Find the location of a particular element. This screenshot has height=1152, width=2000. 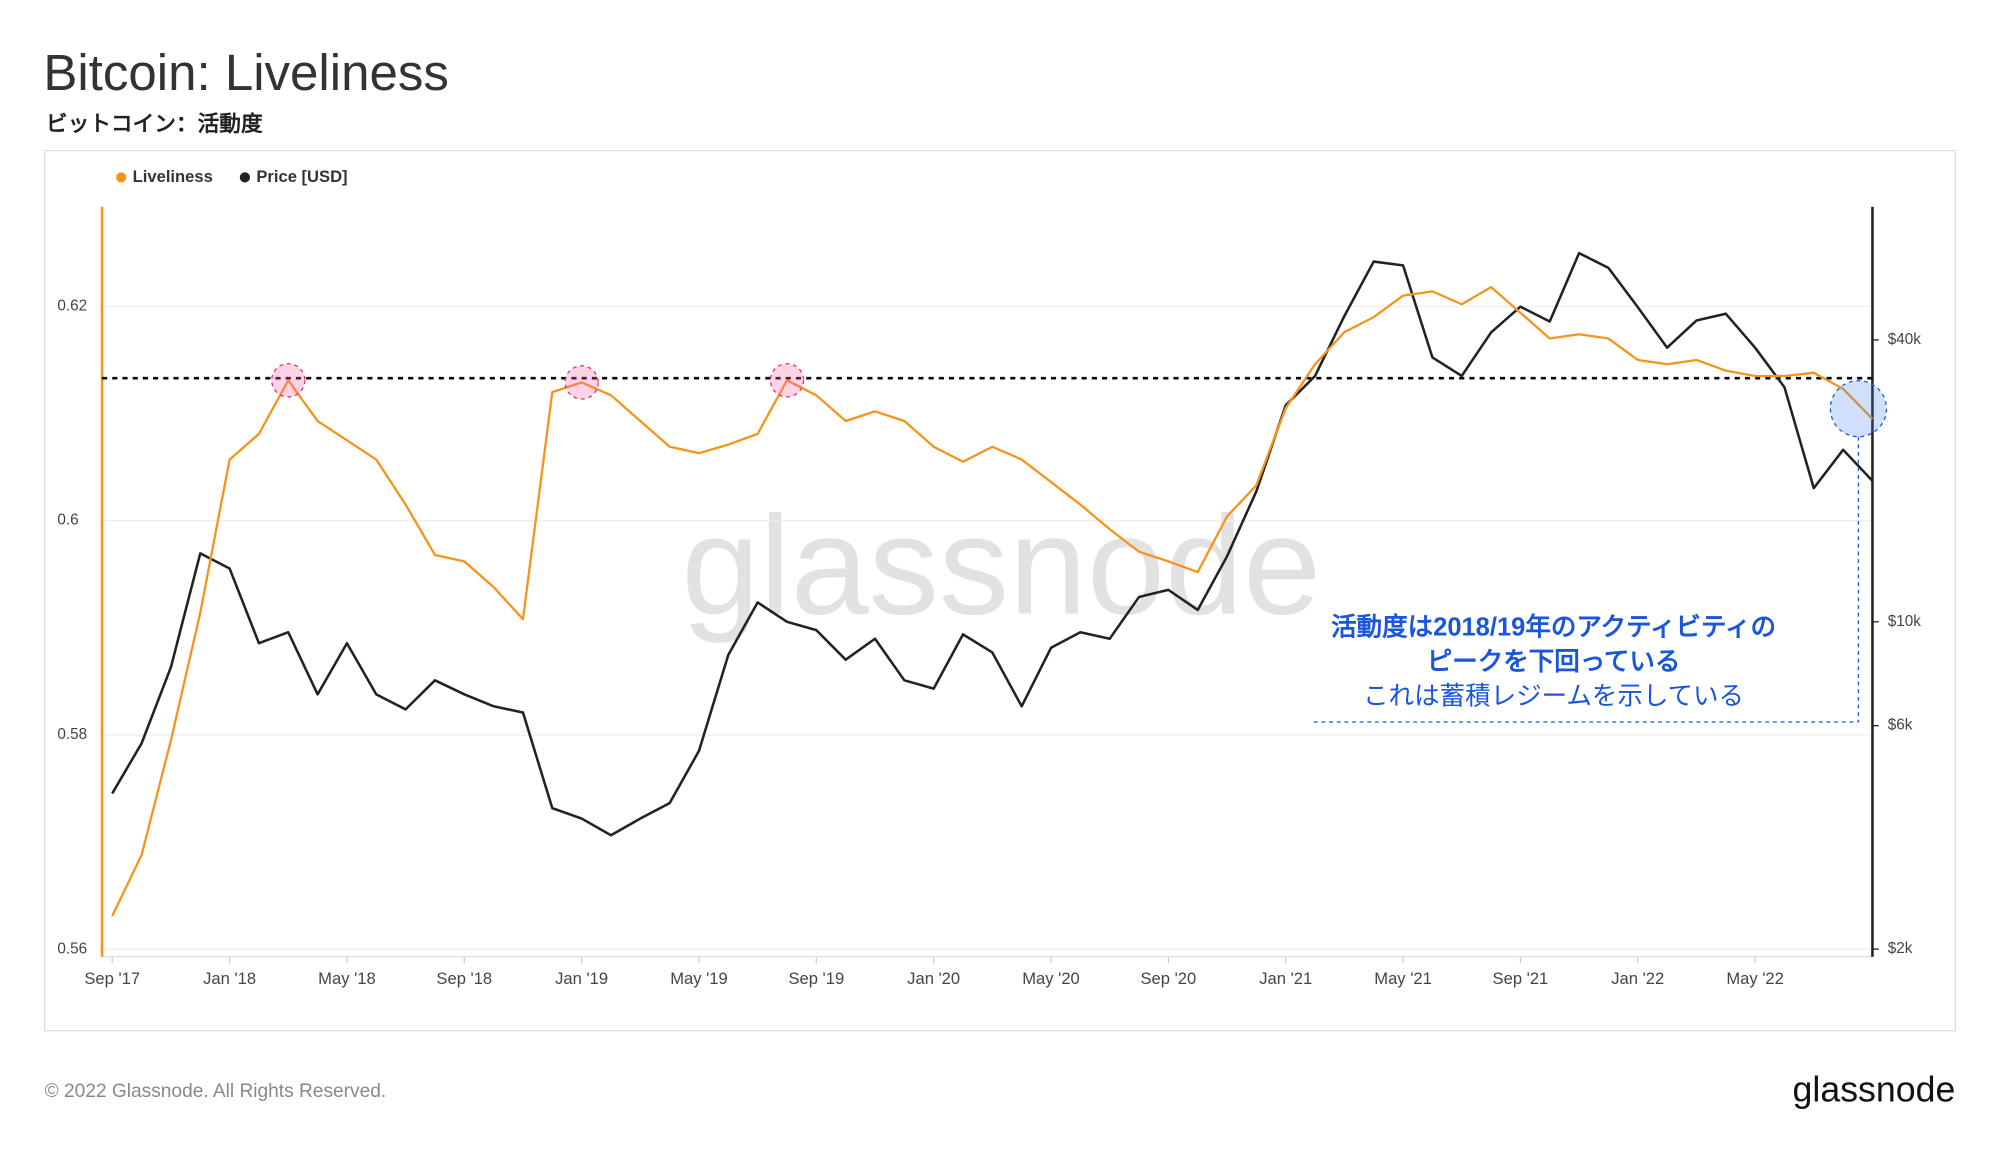

y2-tick-label: $40k is located at coordinates (1905, 339).